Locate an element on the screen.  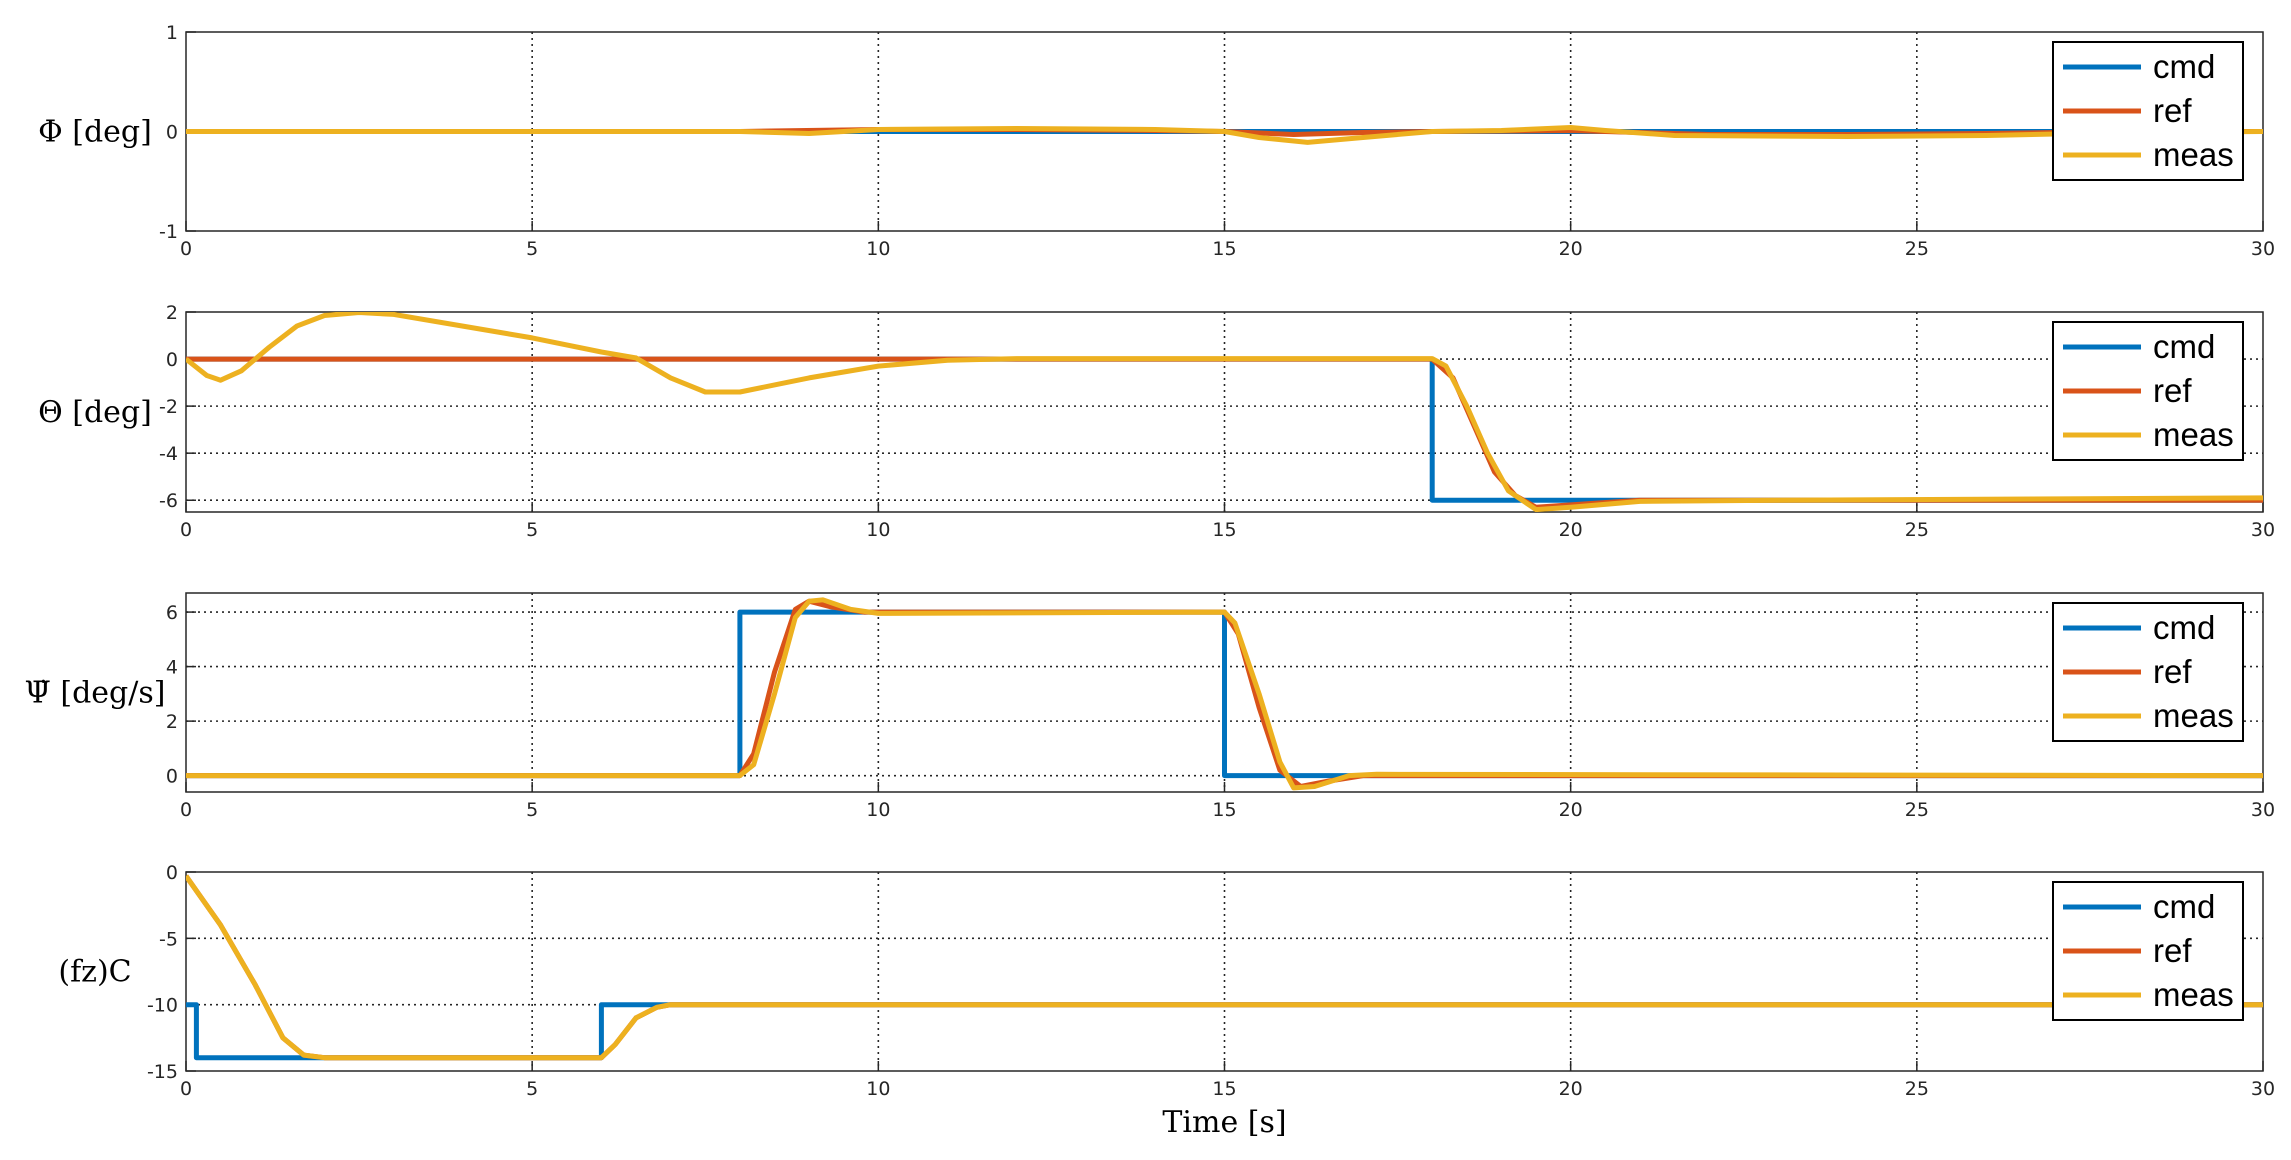
y-tick-label: 4 is located at coordinates (172, 668).